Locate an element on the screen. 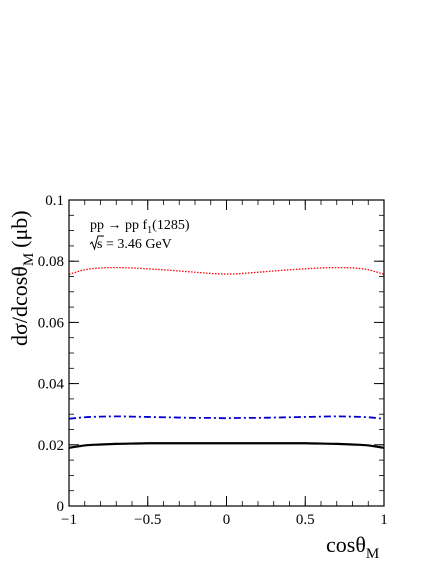 The width and height of the screenshot is (436, 564). y-tick-label: 0.06 is located at coordinates (51, 323).